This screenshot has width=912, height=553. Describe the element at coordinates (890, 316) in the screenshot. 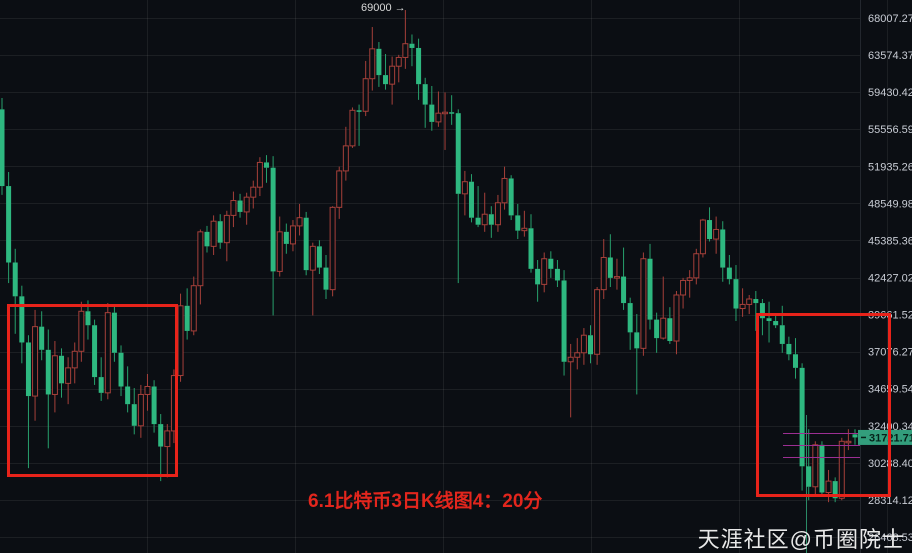

I see `price-axis-label: 39661.52` at that location.